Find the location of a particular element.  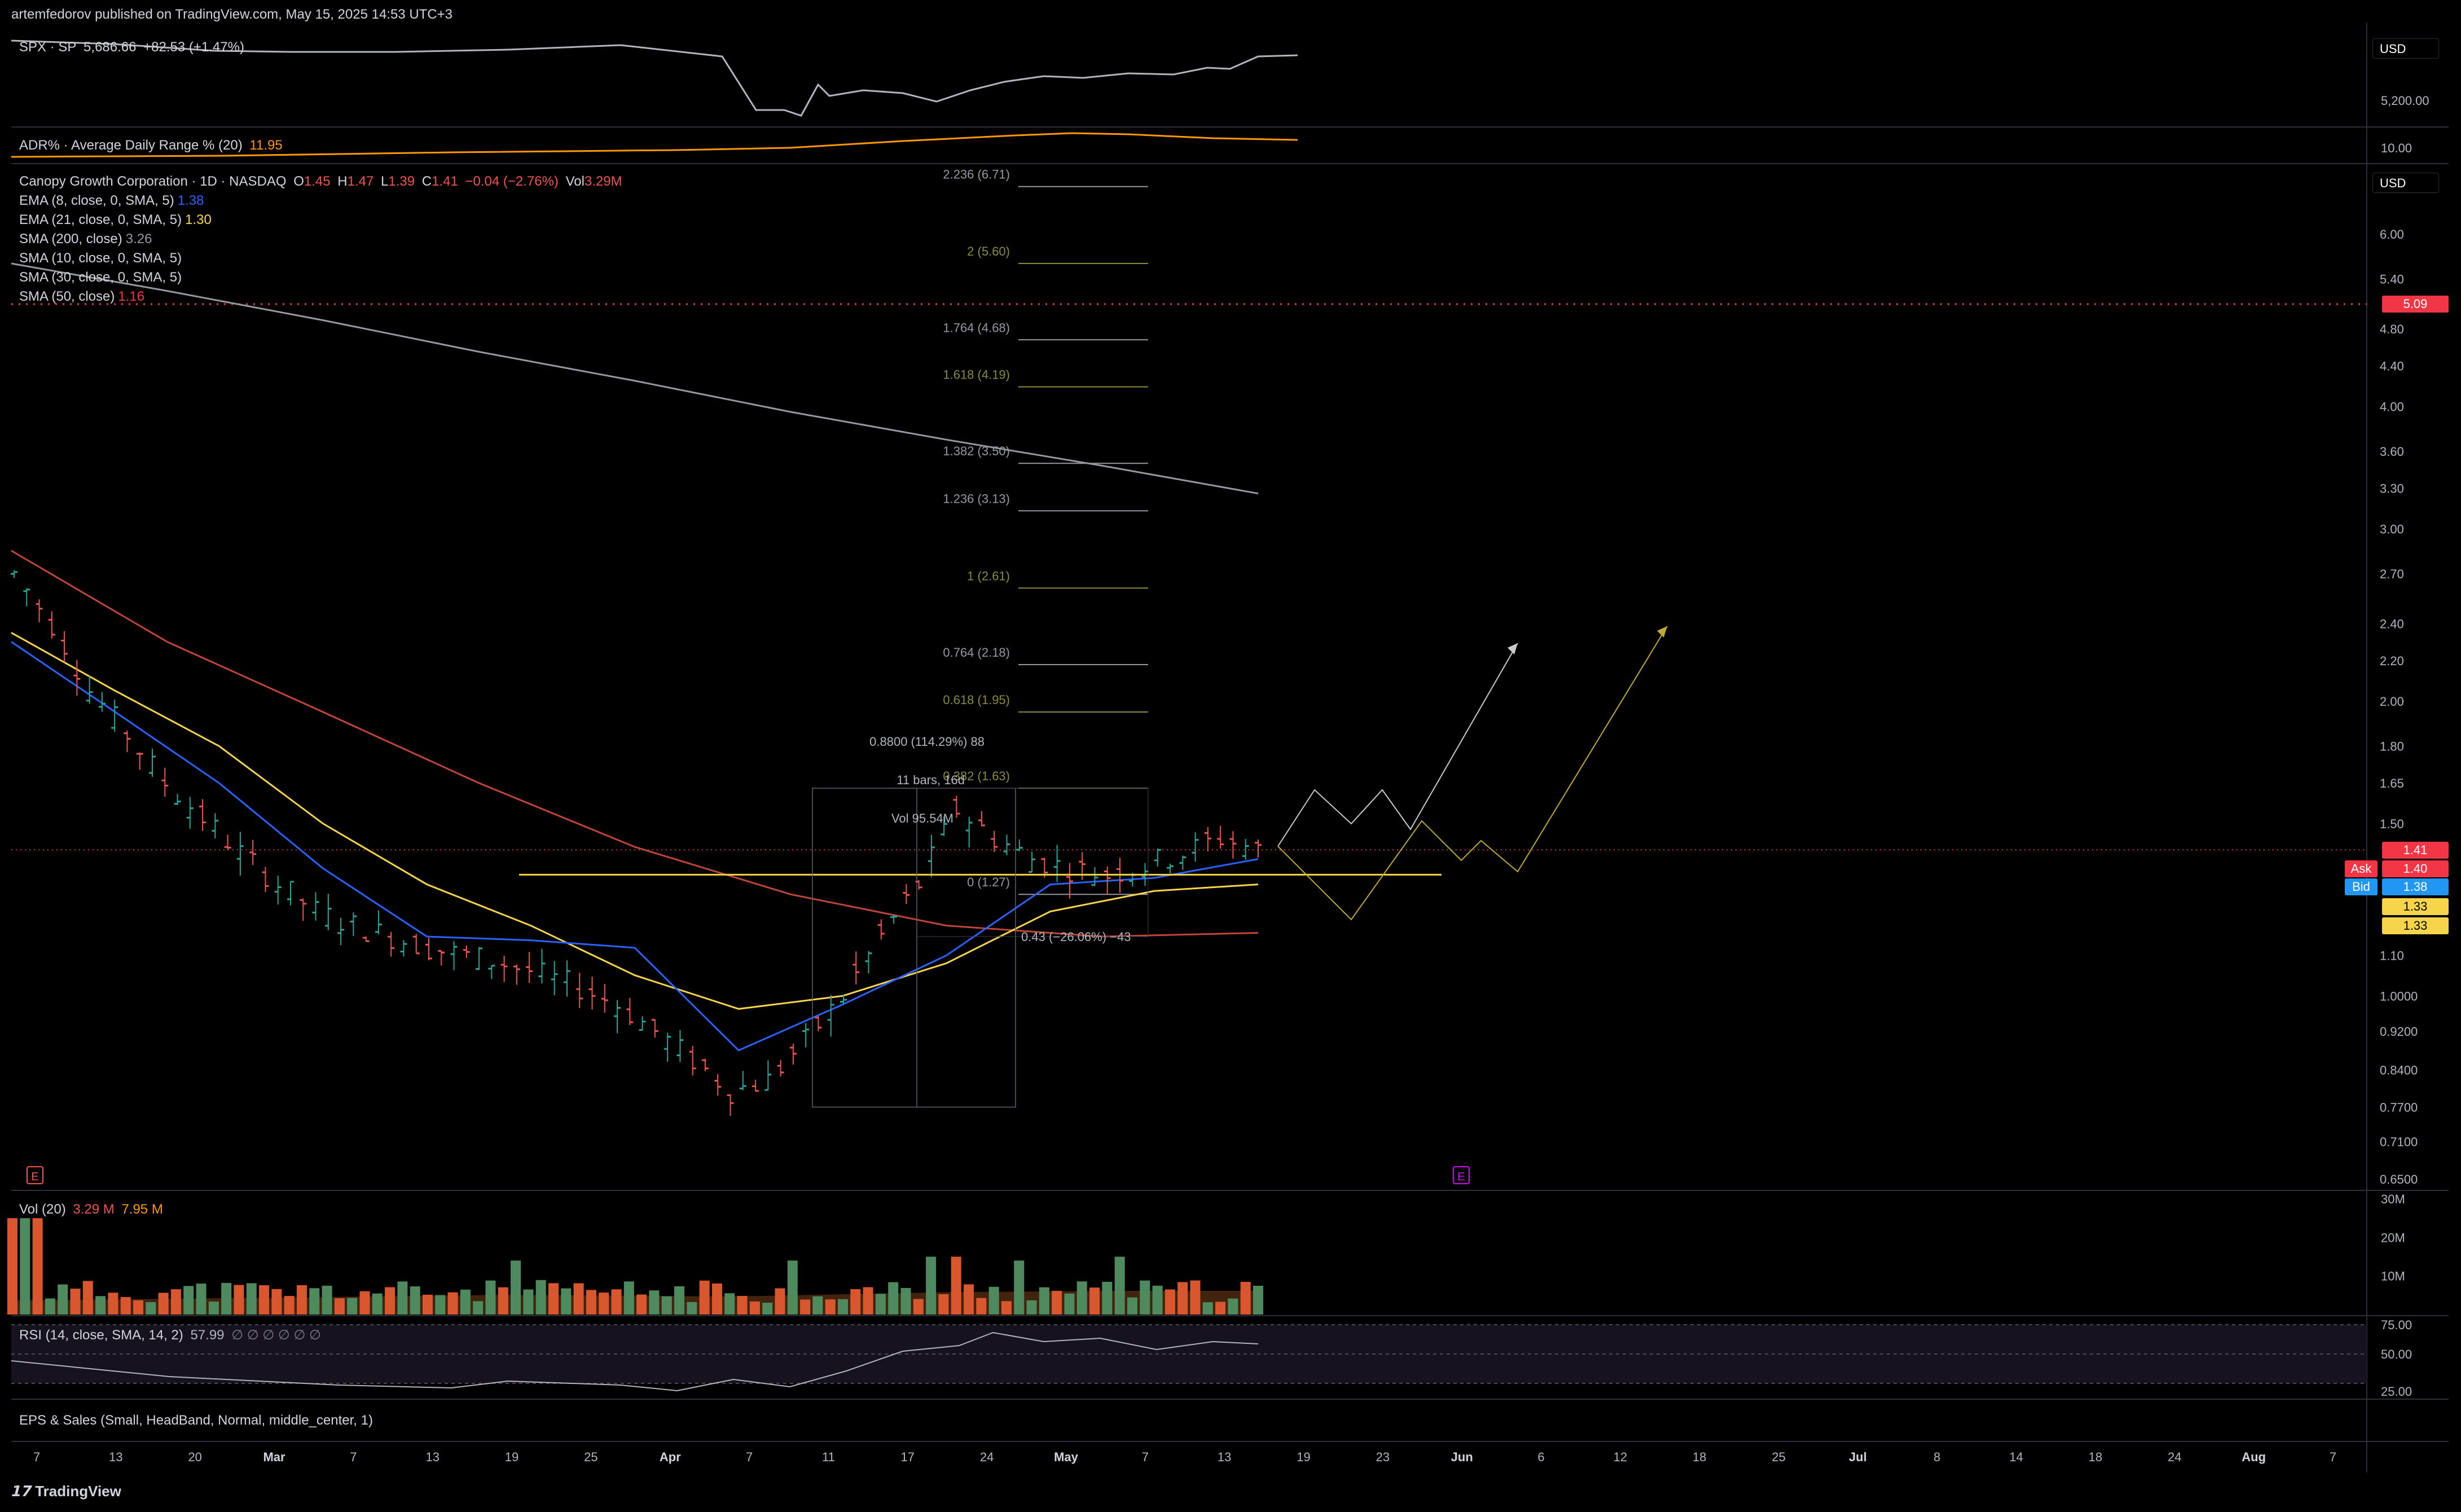

time-axis-tick-29: 7 is located at coordinates (2333, 1457).